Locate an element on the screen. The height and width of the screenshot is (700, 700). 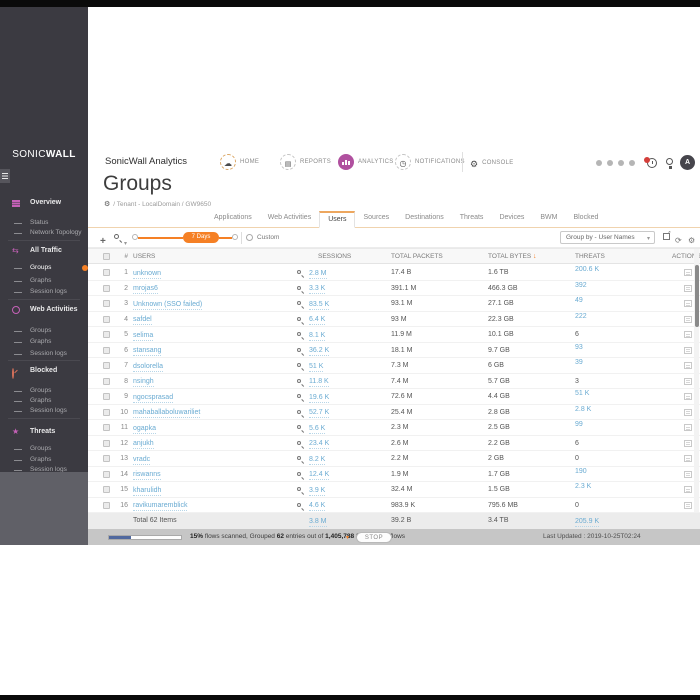
user-link: riswanns is located at coordinates (147, 475).